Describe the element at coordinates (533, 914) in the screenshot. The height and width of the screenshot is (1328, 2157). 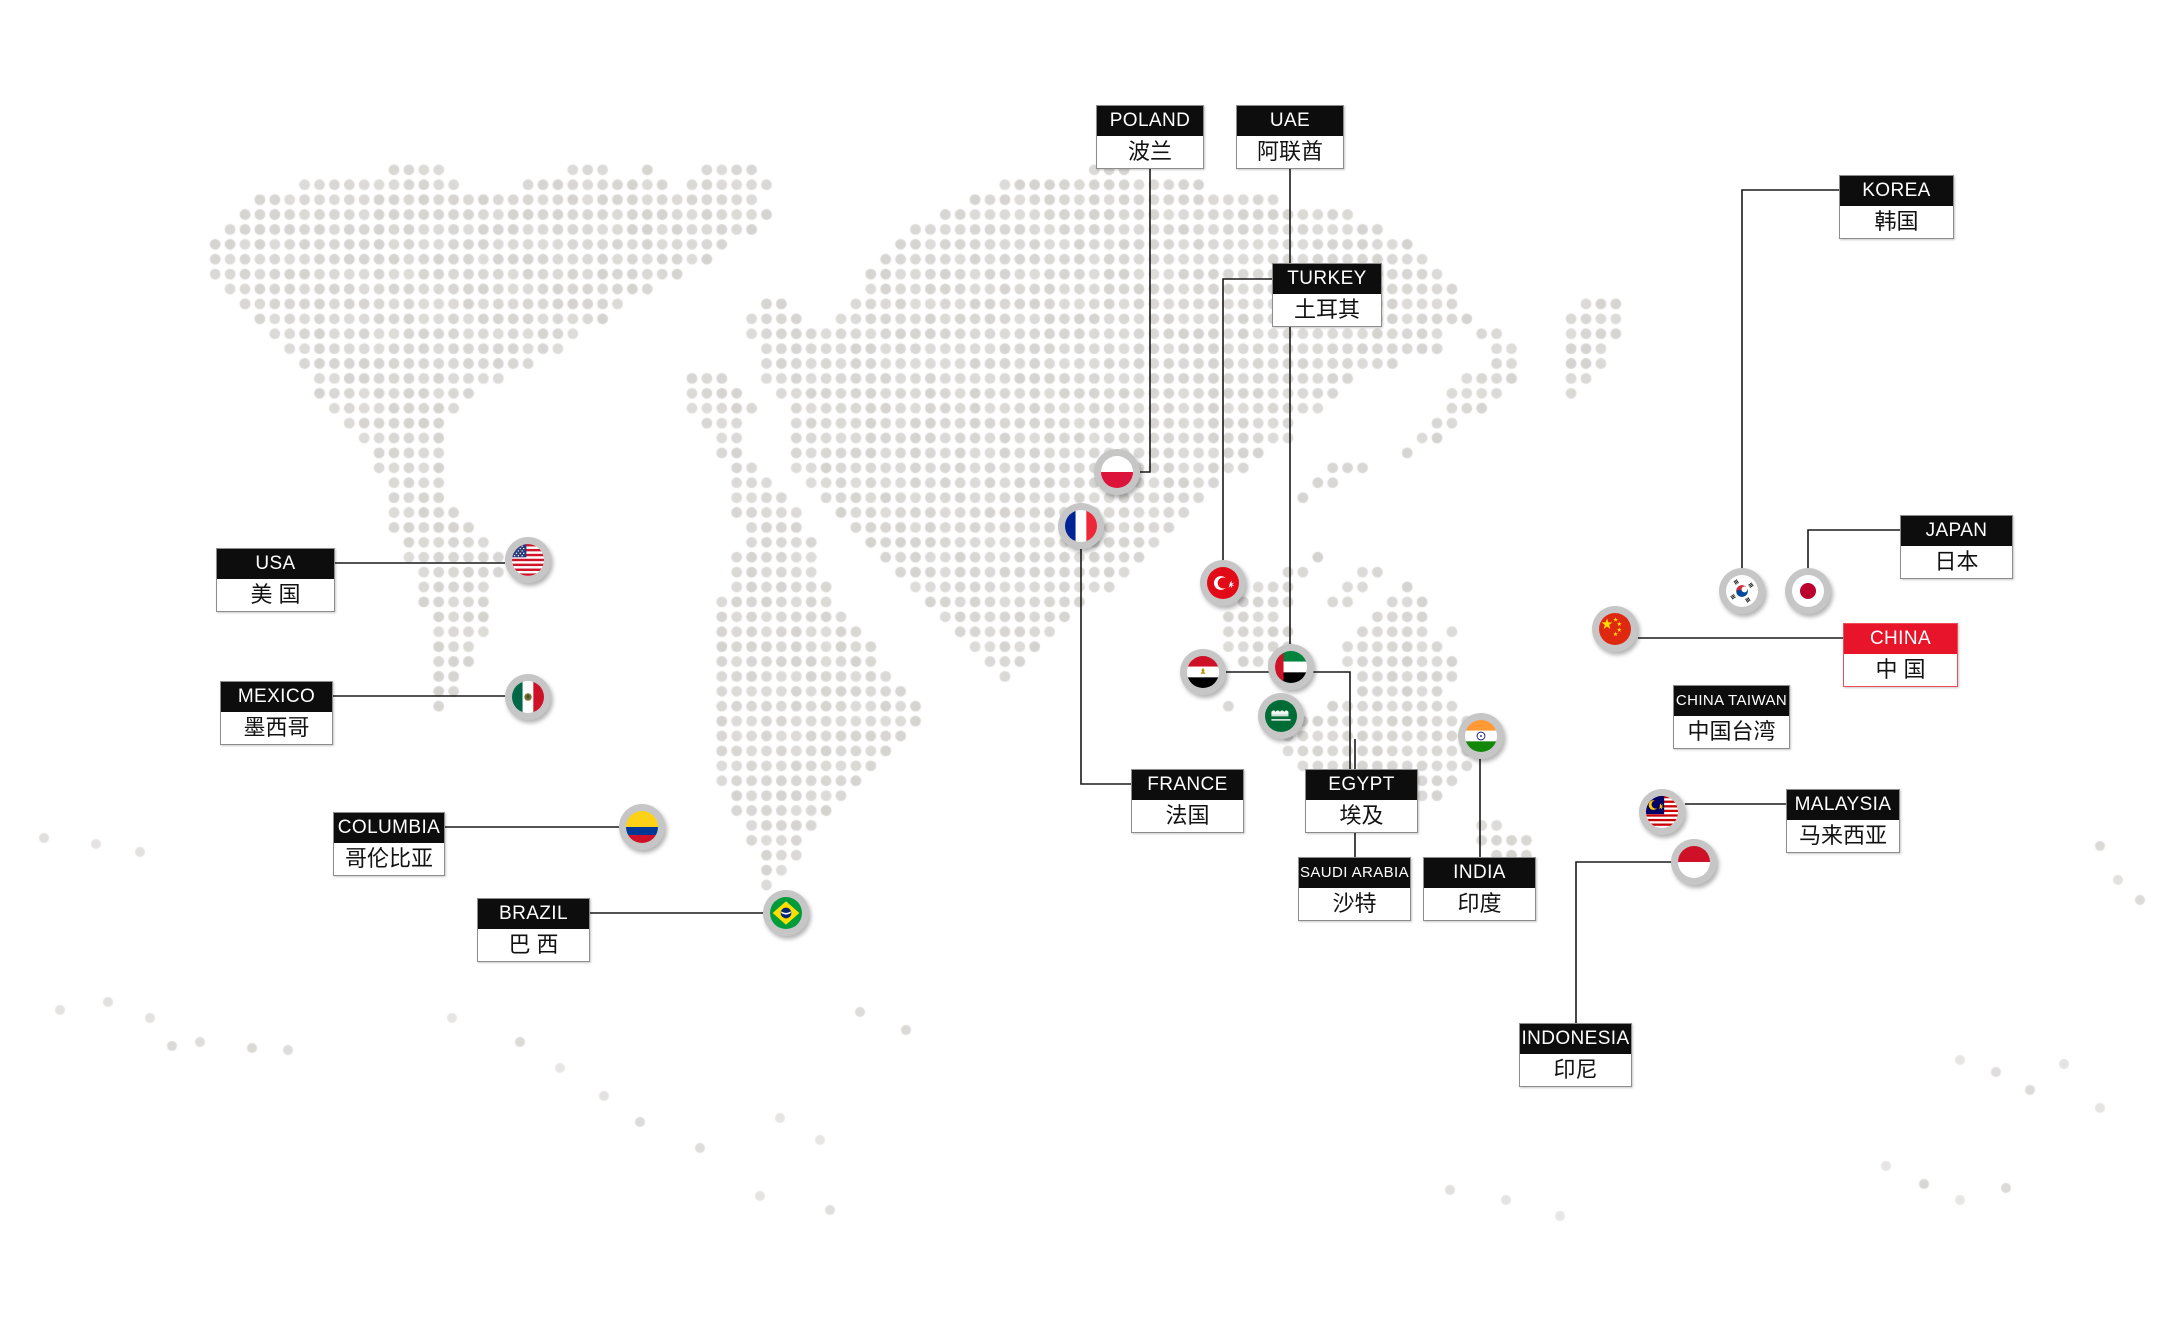
I see `callout-brazil-name-en: BRAZIL` at that location.